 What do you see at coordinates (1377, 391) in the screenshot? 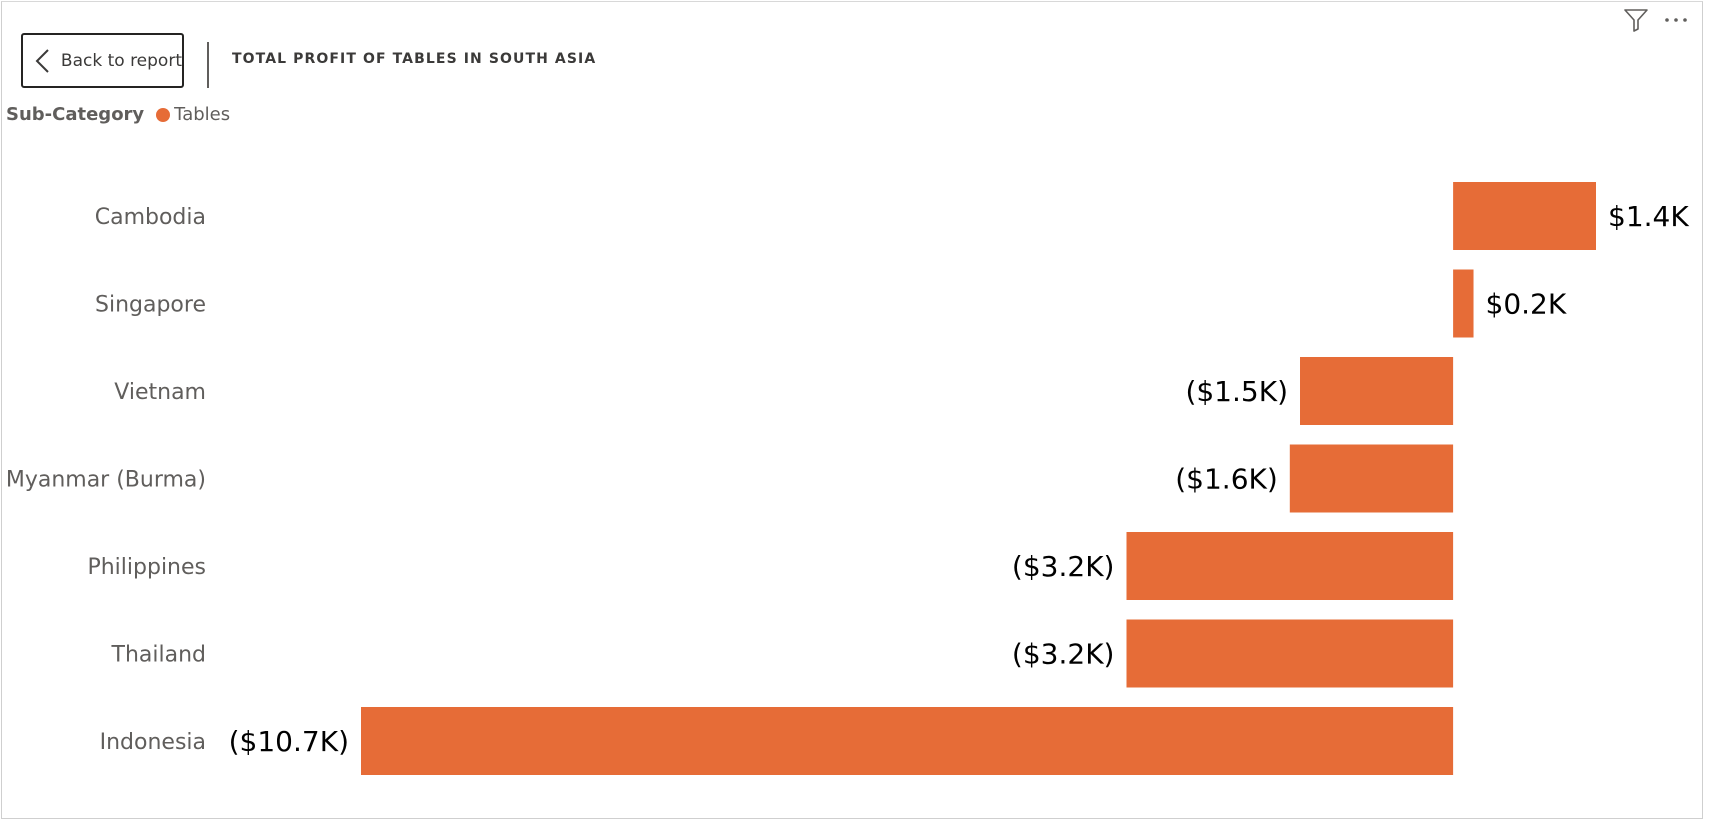
I see `bar-vietnam` at bounding box center [1377, 391].